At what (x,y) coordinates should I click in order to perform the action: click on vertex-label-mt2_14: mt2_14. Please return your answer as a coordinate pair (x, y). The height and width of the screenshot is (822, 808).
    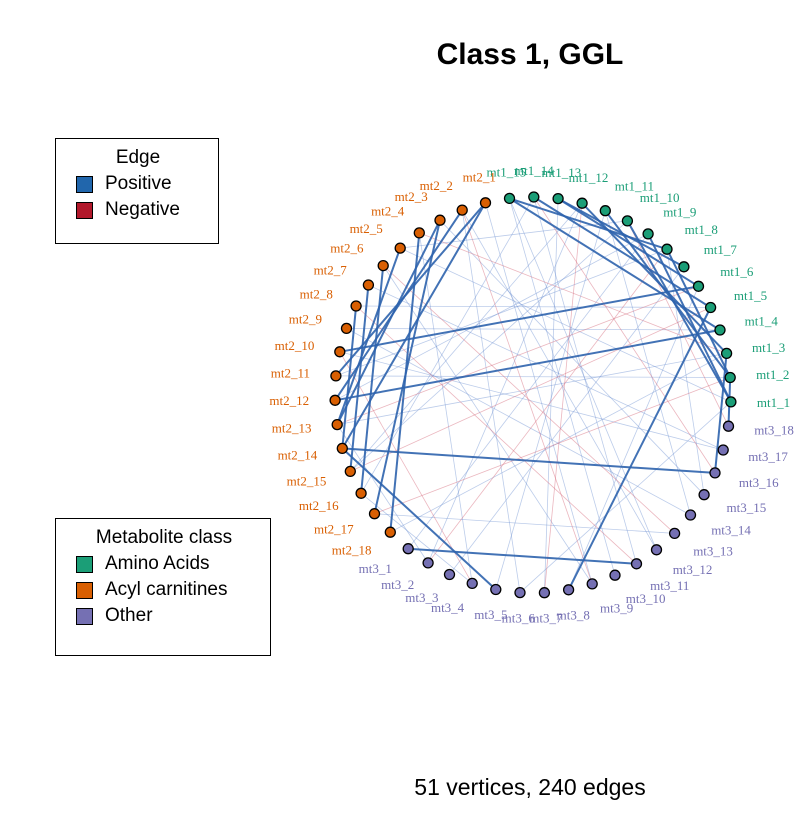
    Looking at the image, I should click on (298, 454).